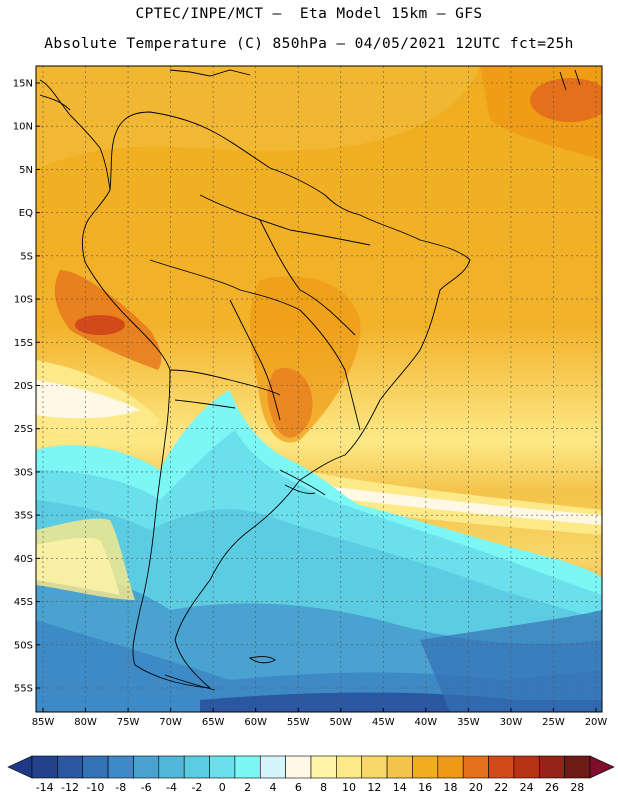  I want to click on lon-label: 35W, so click(468, 722).